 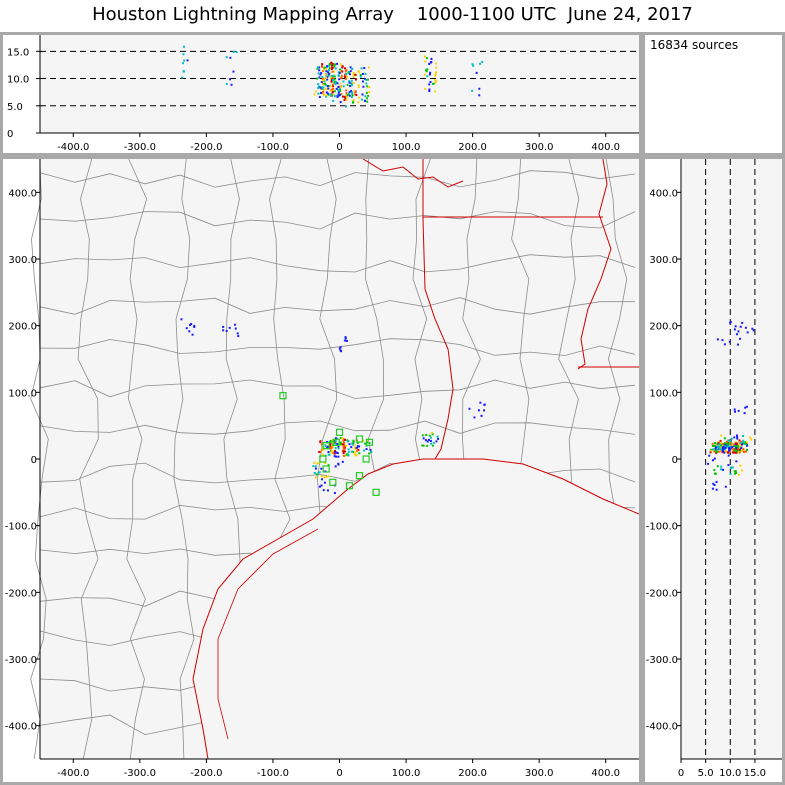 I want to click on alt-x-tick-label: 200.0, so click(x=472, y=147).